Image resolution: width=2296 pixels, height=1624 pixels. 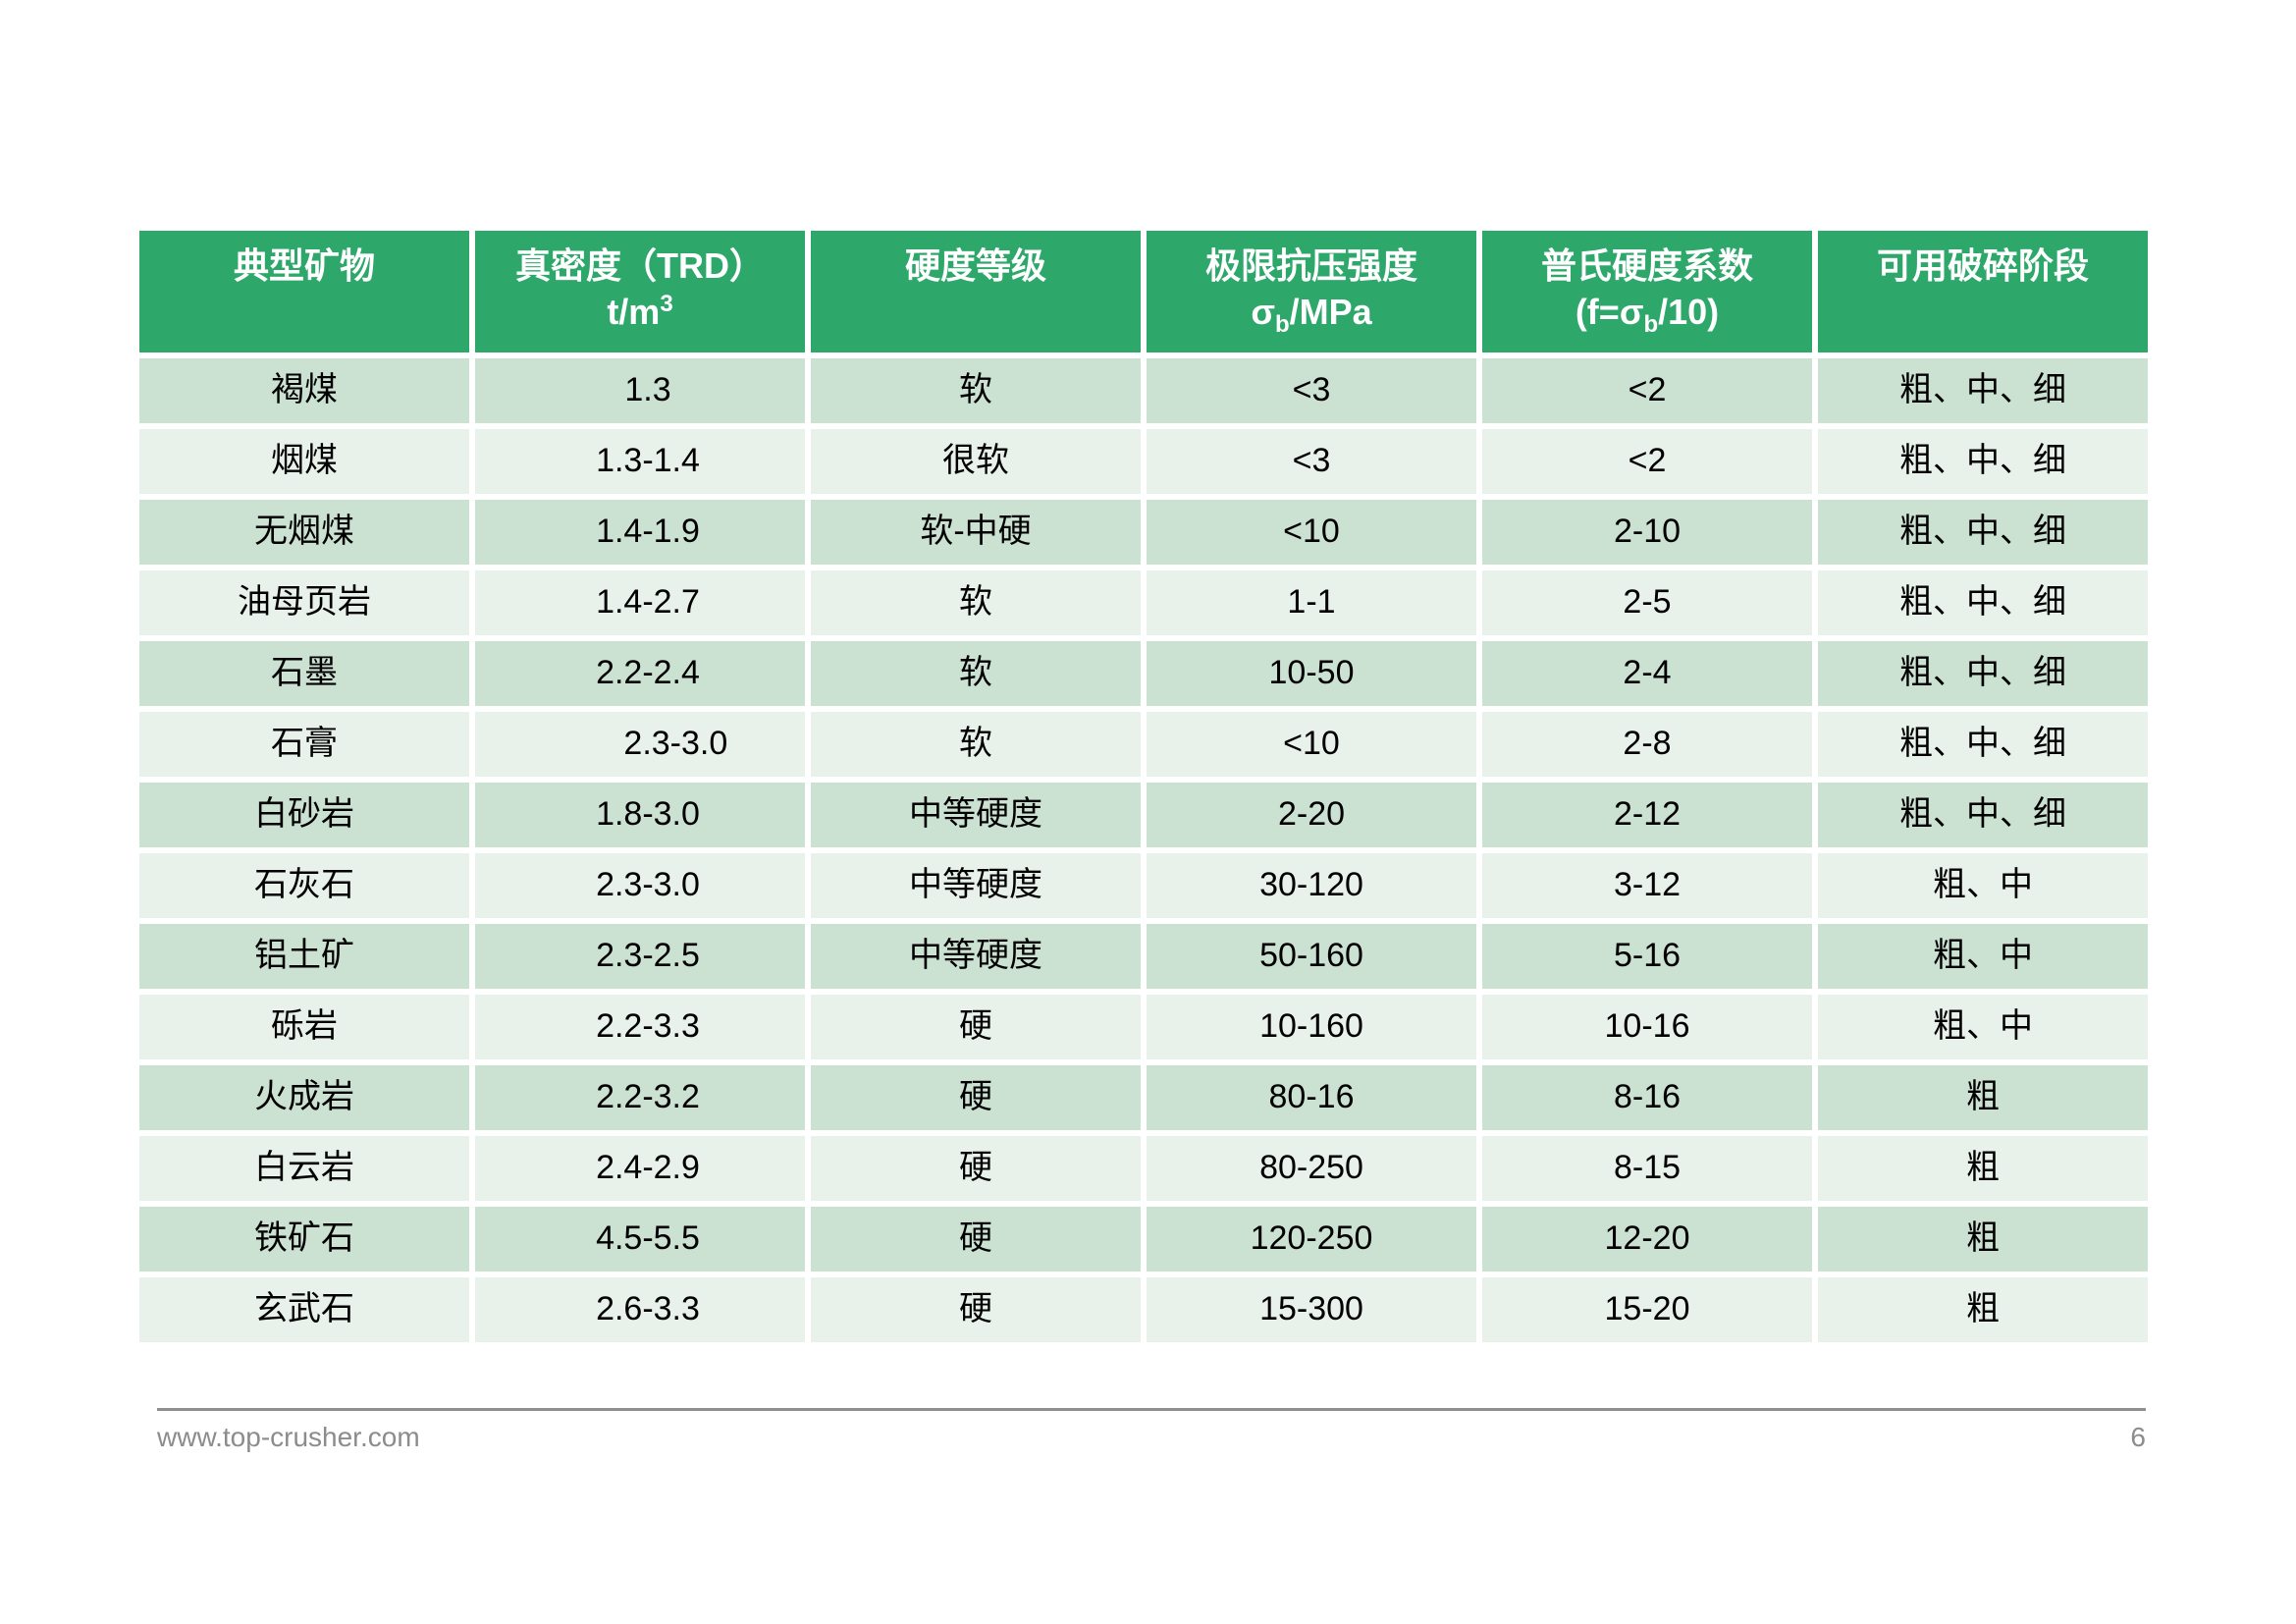 What do you see at coordinates (640, 602) in the screenshot?
I see `table-cell: 1.4-2.7` at bounding box center [640, 602].